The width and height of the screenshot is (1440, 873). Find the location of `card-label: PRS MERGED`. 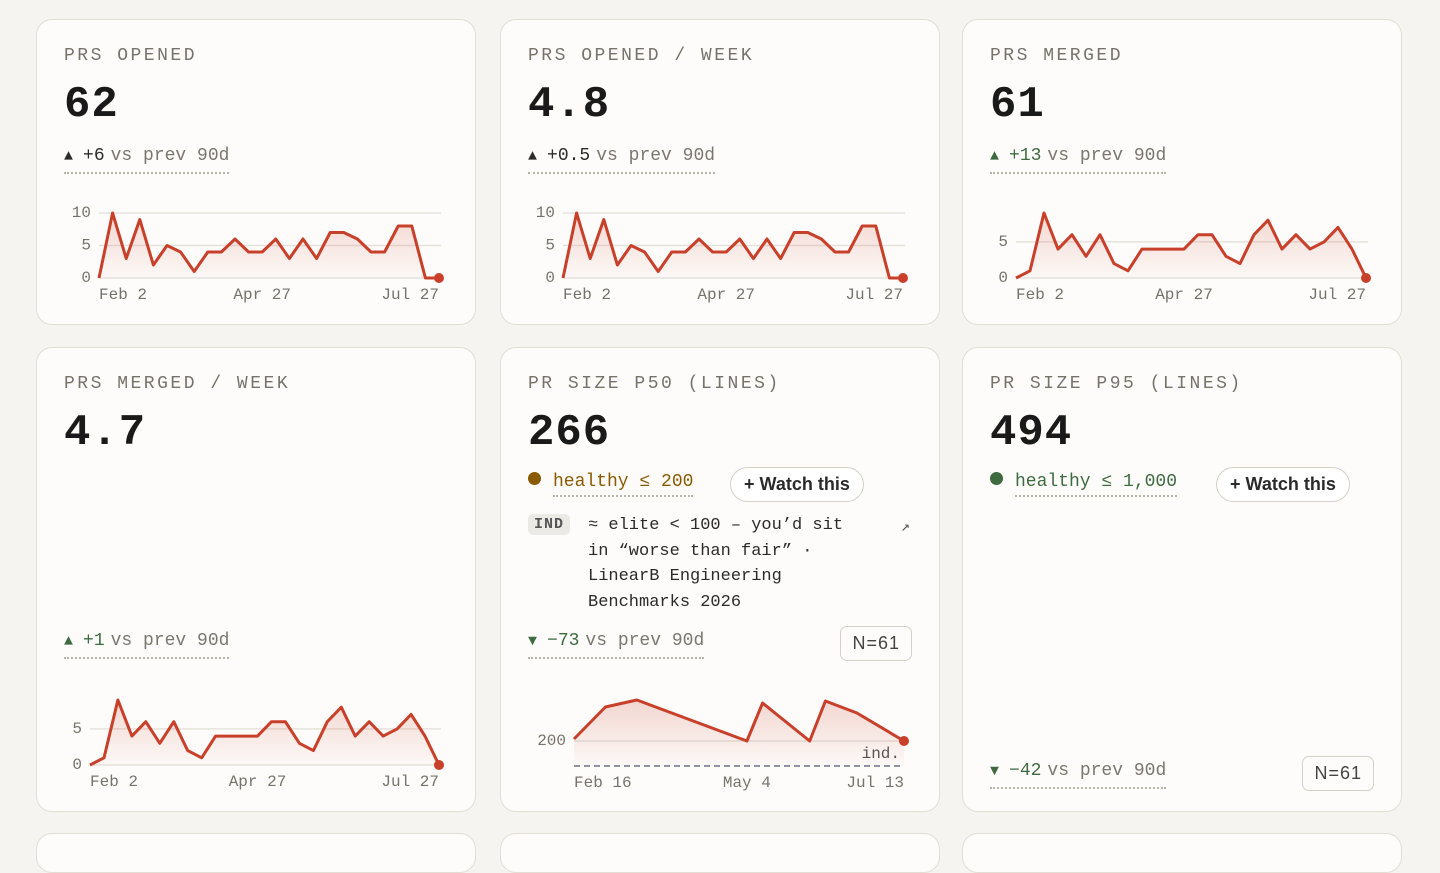

card-label: PRS MERGED is located at coordinates (1057, 56).